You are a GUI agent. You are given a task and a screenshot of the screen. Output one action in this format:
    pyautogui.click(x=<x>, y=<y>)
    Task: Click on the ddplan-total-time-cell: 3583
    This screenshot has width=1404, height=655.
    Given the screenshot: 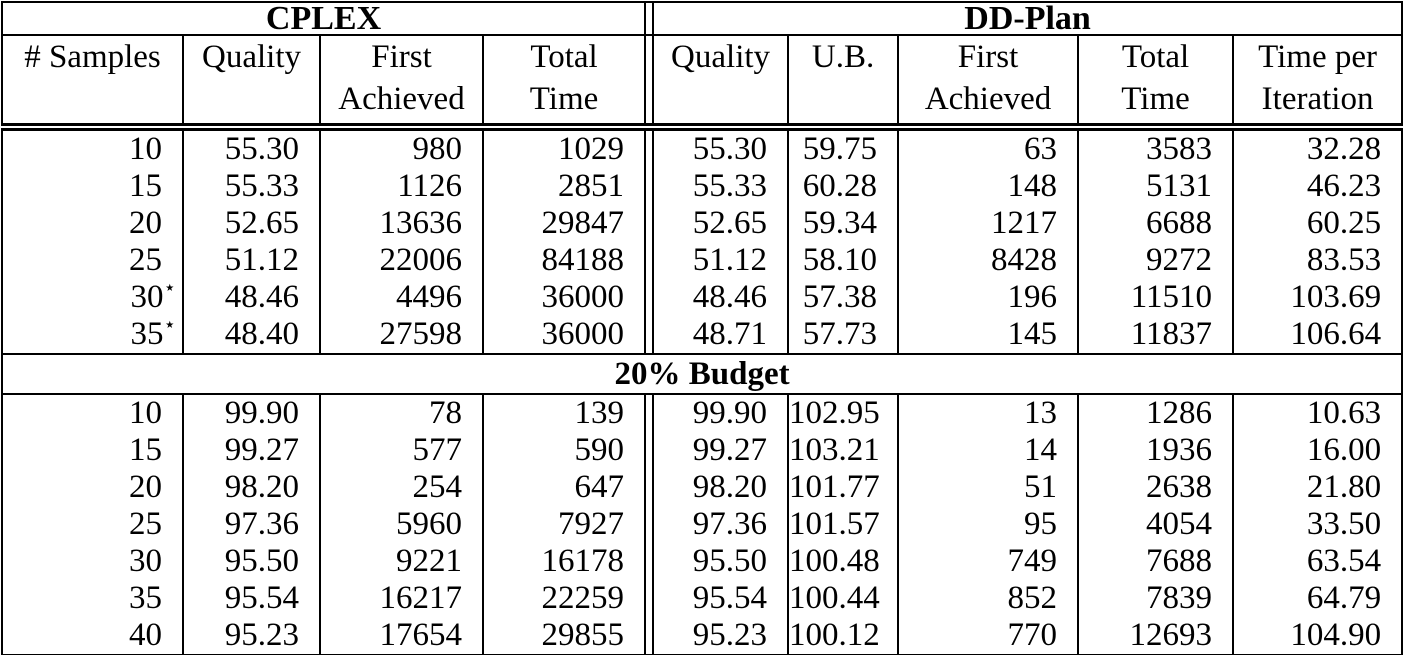 What is the action you would take?
    pyautogui.click(x=1156, y=147)
    